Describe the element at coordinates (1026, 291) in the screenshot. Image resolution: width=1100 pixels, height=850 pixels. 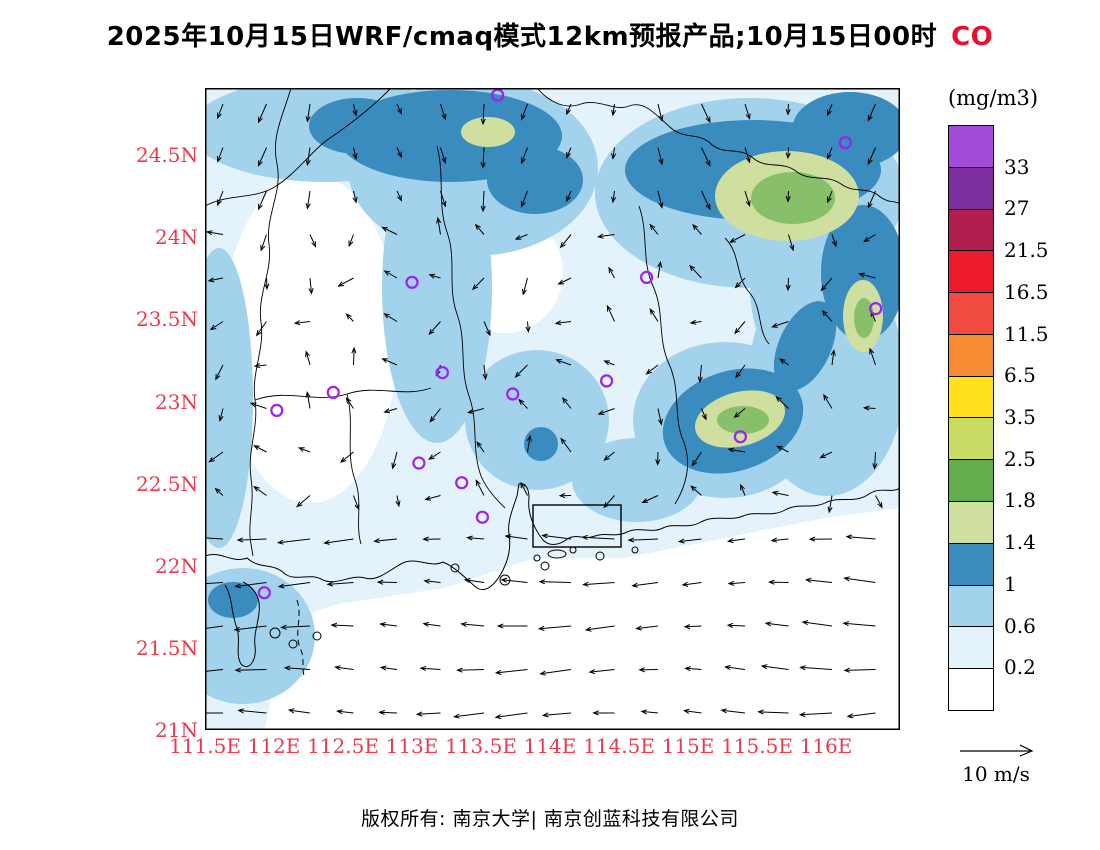
I see `colorbar-label-16.5: 16.5` at that location.